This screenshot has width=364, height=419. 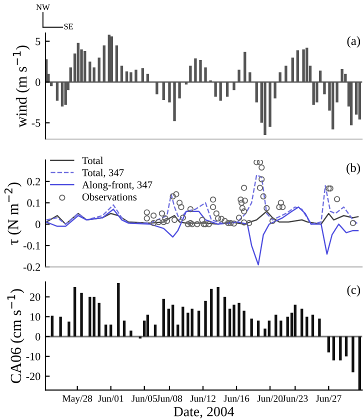 I want to click on y-tick-label: 10, so click(x=35, y=317).